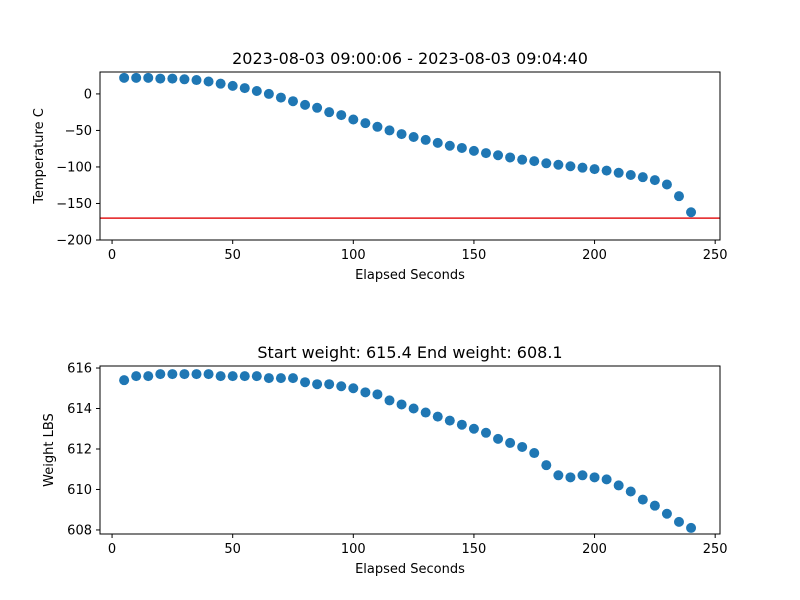  I want to click on y-tick-label: 608, so click(79, 530).